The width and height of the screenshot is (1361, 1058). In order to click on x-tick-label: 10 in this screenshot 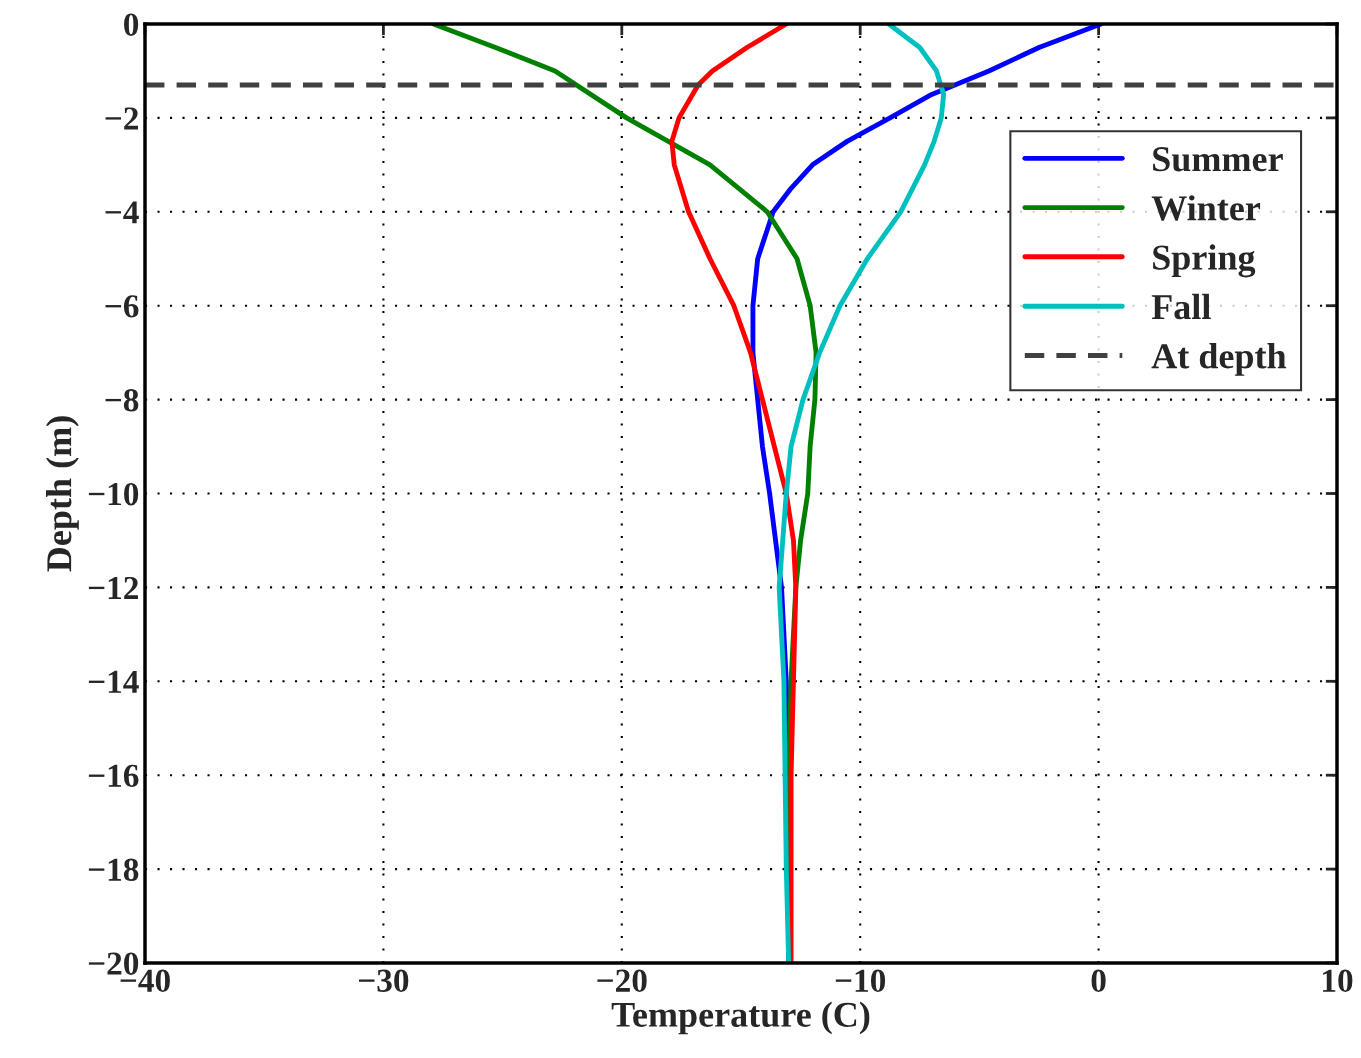, I will do `click(1338, 981)`.